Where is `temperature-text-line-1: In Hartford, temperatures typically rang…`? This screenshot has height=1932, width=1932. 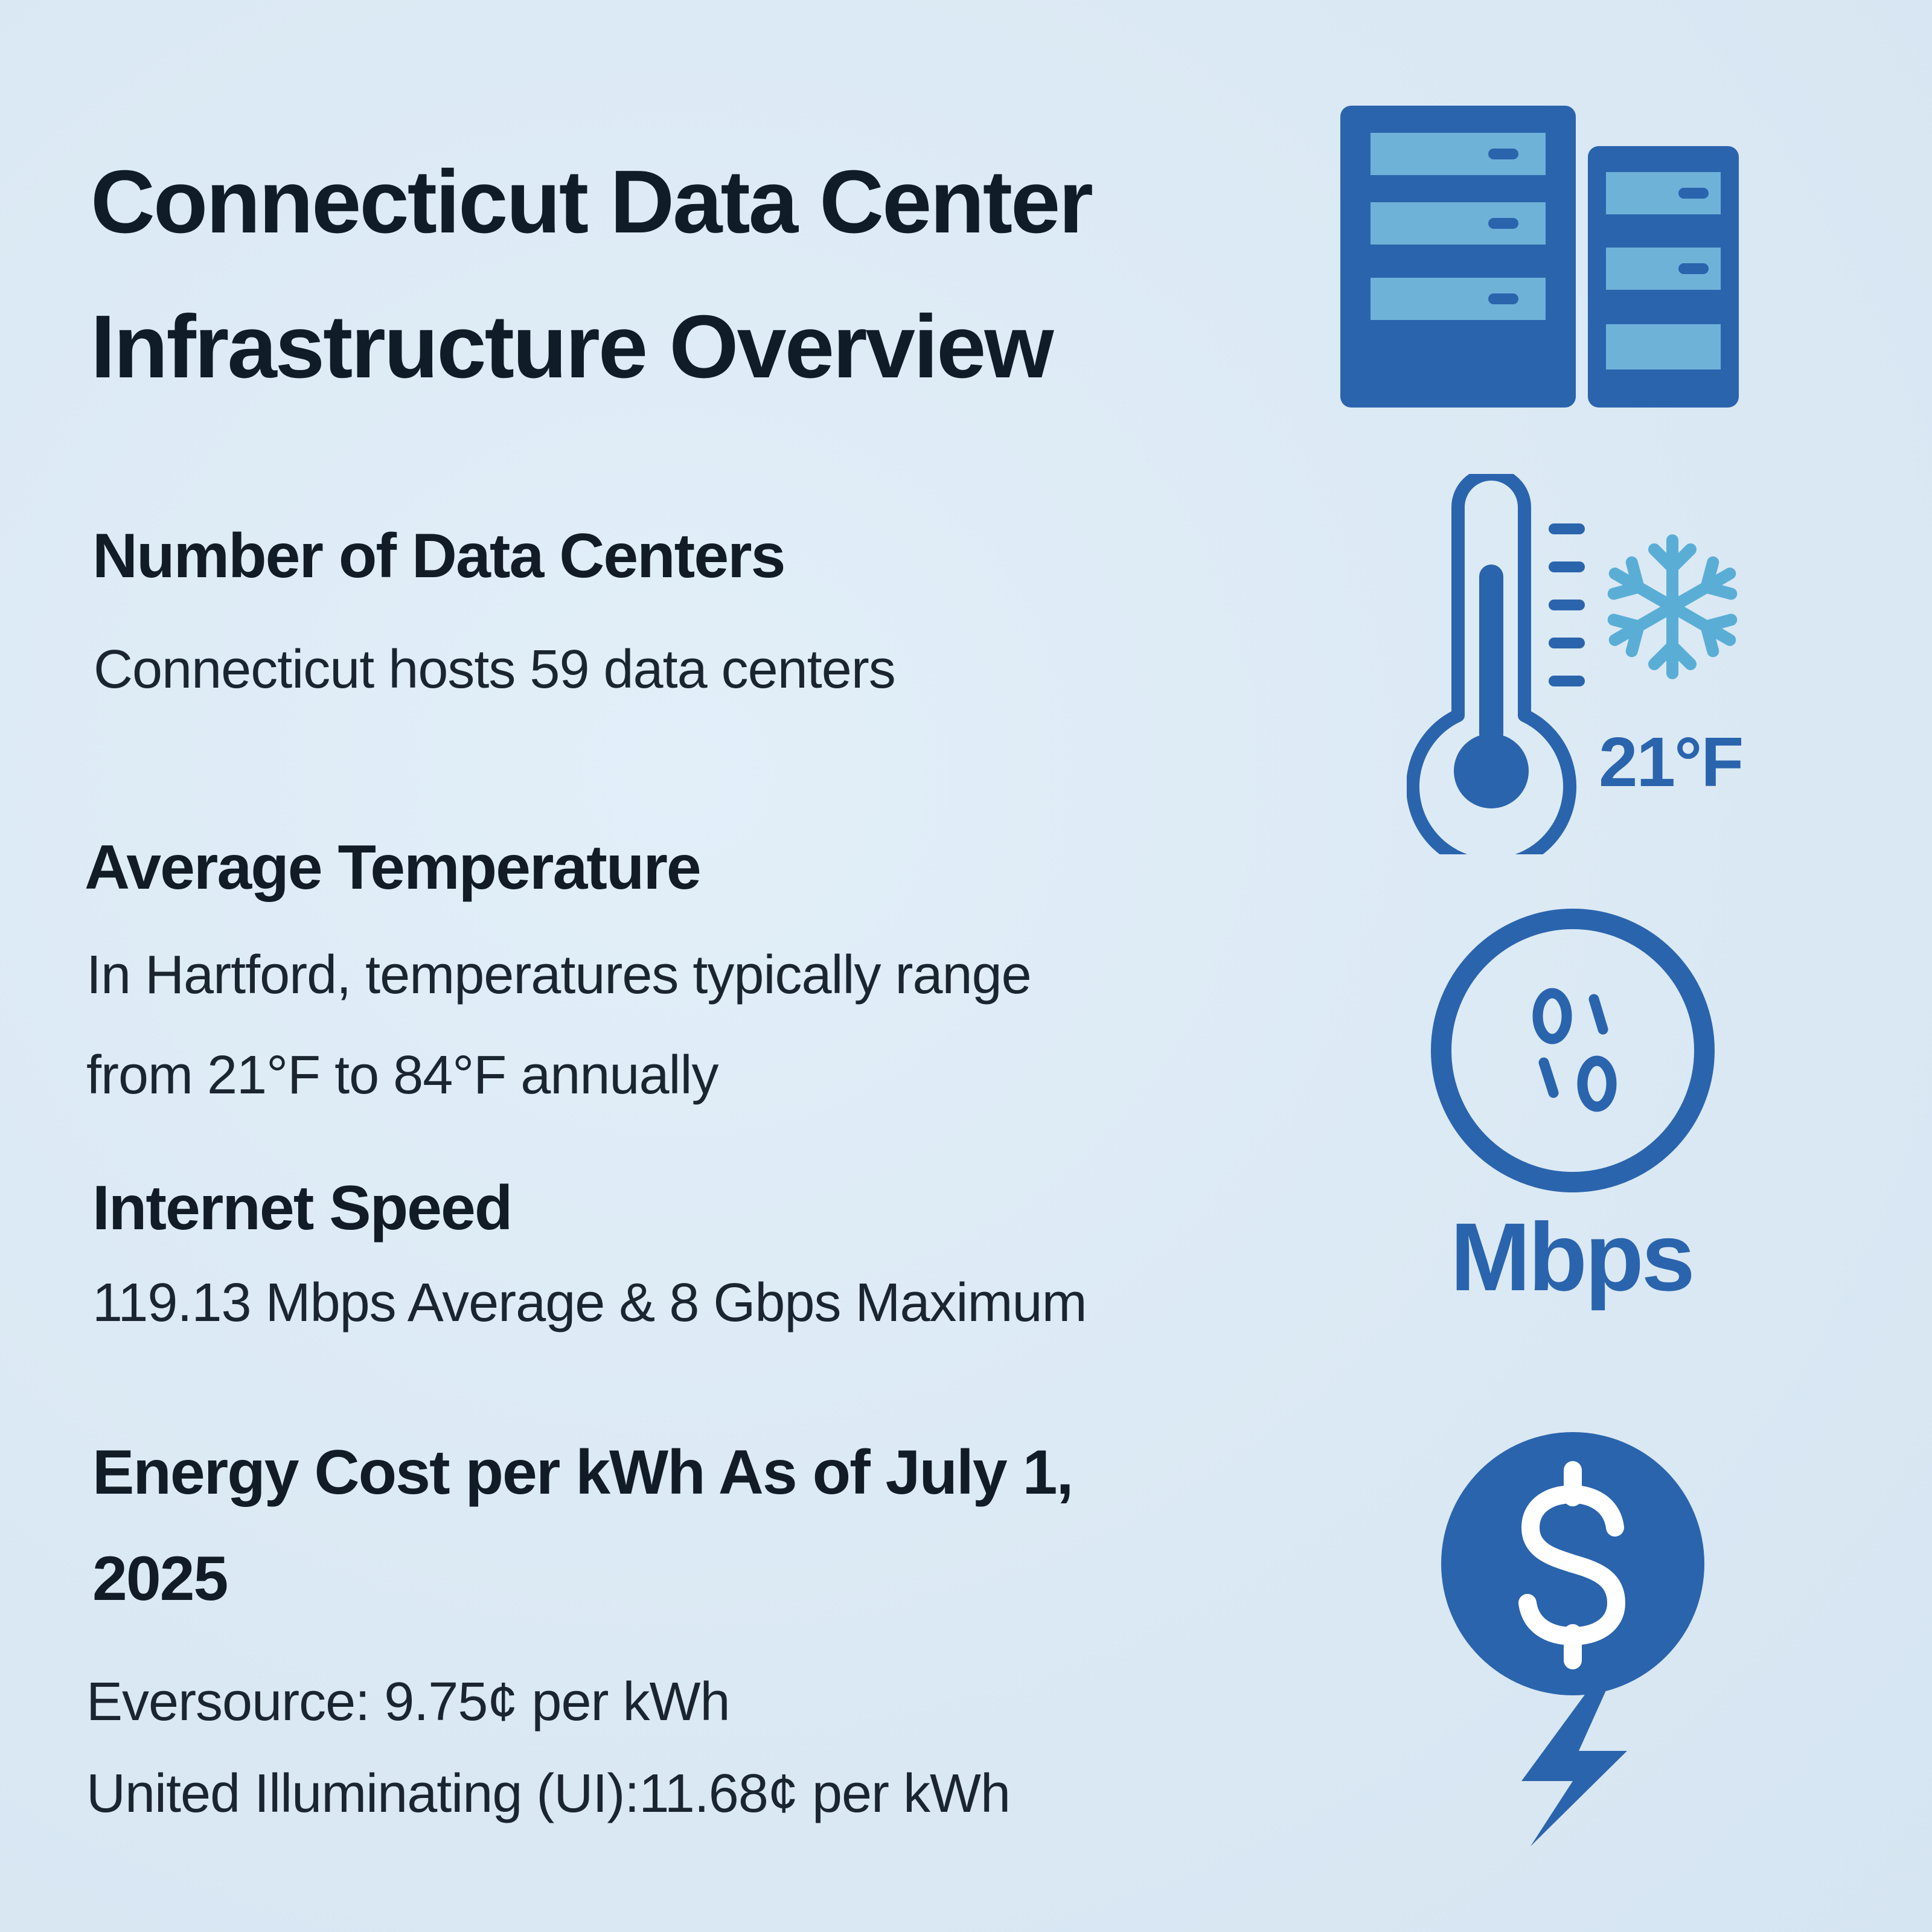 temperature-text-line-1: In Hartford, temperatures typically rang… is located at coordinates (559, 975).